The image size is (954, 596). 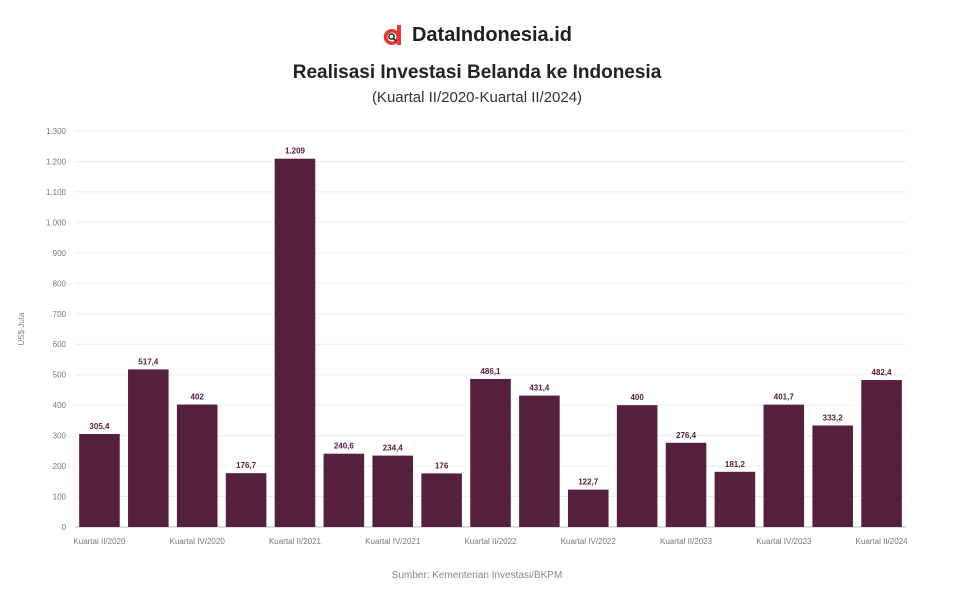 What do you see at coordinates (198, 541) in the screenshot?
I see `x-tick-label: Kuartal IV/2020` at bounding box center [198, 541].